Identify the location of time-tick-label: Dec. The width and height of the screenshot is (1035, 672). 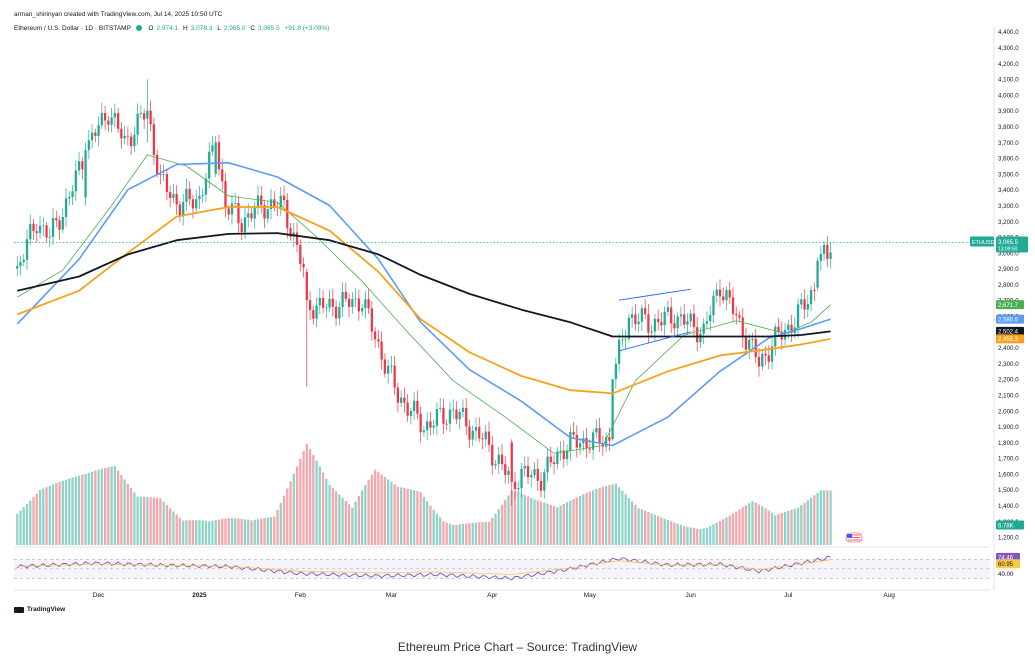
(99, 595).